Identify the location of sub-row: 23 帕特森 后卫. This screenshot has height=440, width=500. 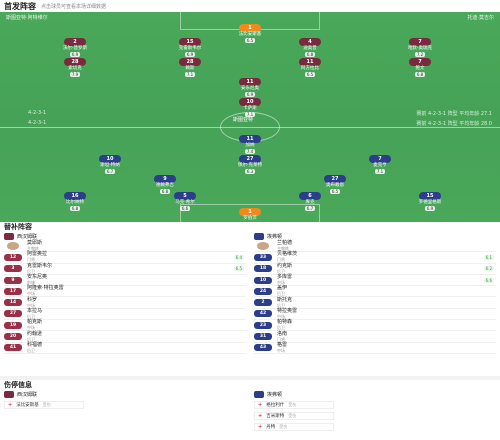
(375, 326).